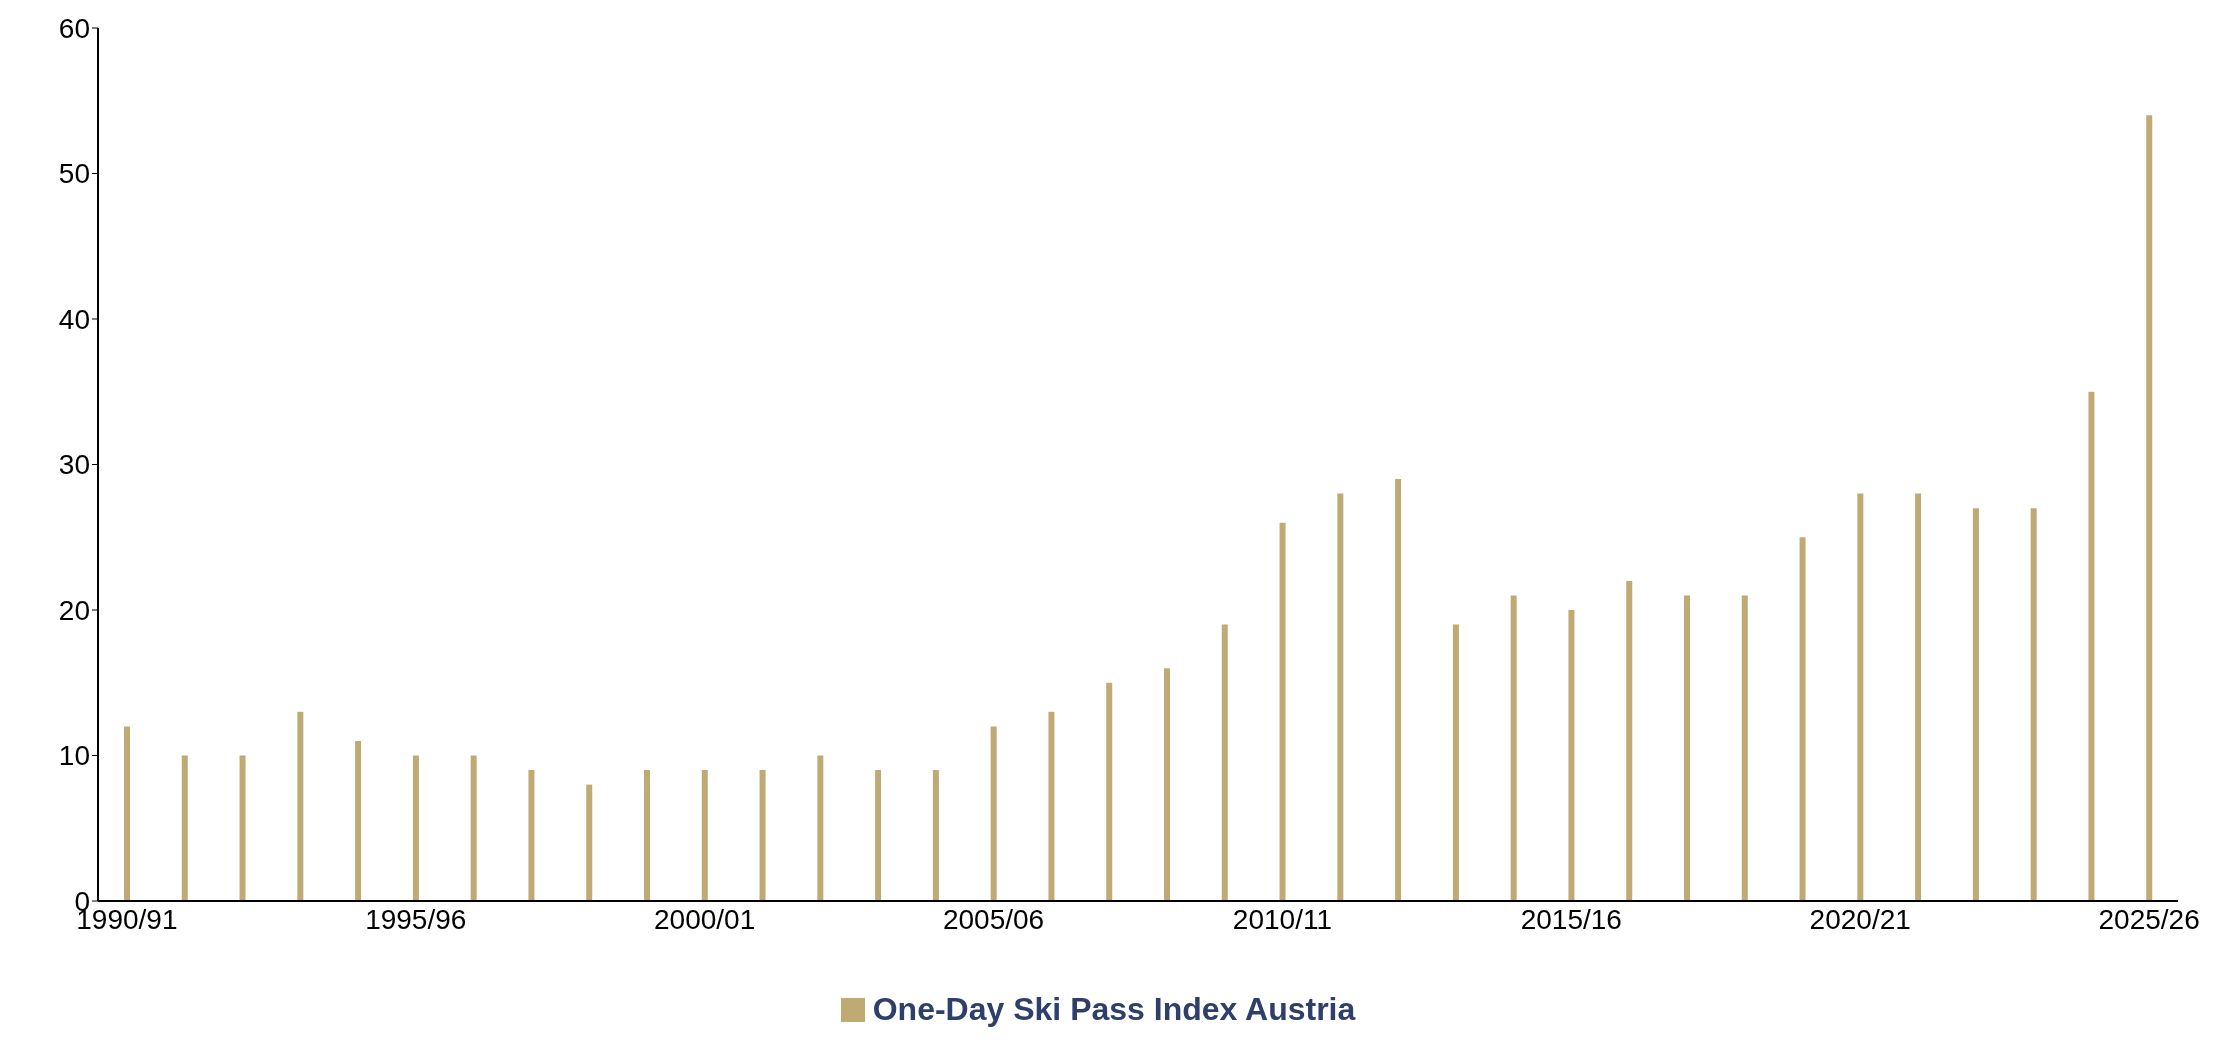 This screenshot has height=1050, width=2232. Describe the element at coordinates (74, 319) in the screenshot. I see `y-tick-label: 40` at that location.